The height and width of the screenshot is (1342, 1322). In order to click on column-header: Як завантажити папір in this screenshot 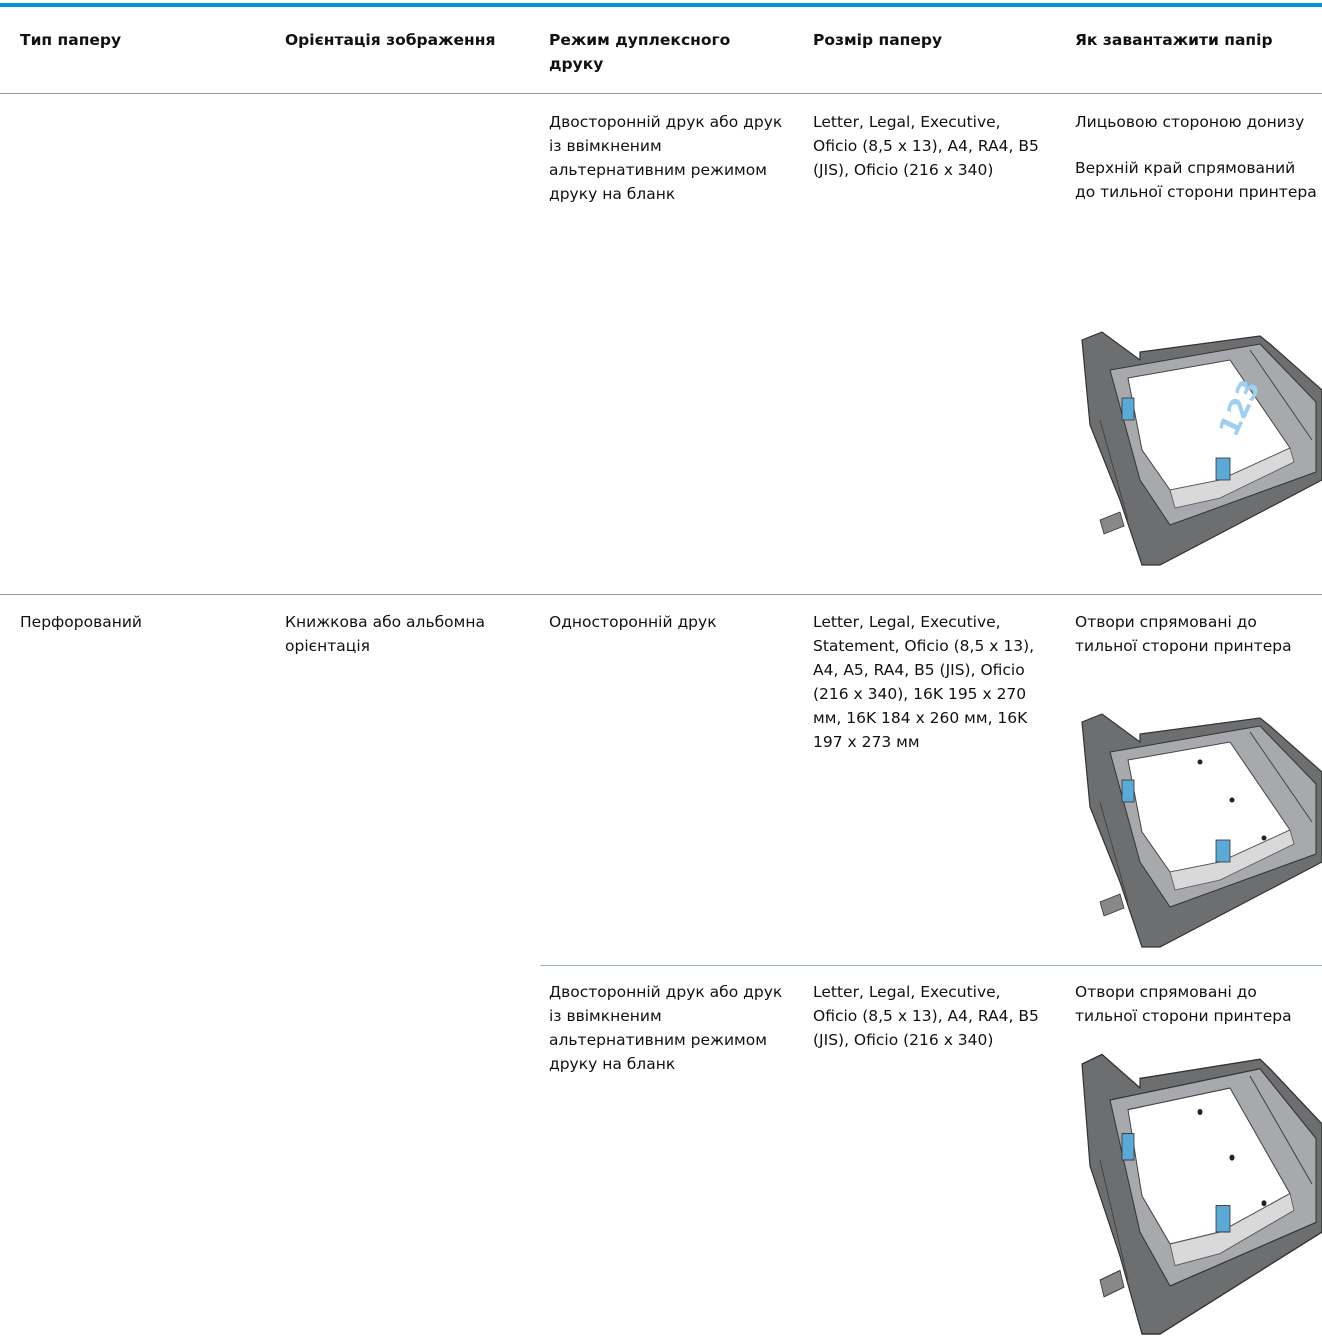, I will do `click(1174, 40)`.